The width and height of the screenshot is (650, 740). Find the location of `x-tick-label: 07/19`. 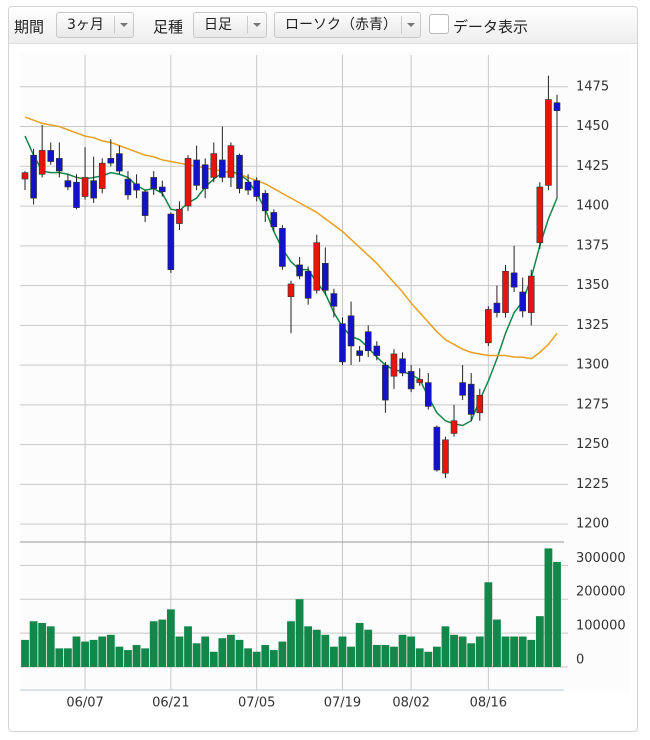

x-tick-label: 07/19 is located at coordinates (342, 703).